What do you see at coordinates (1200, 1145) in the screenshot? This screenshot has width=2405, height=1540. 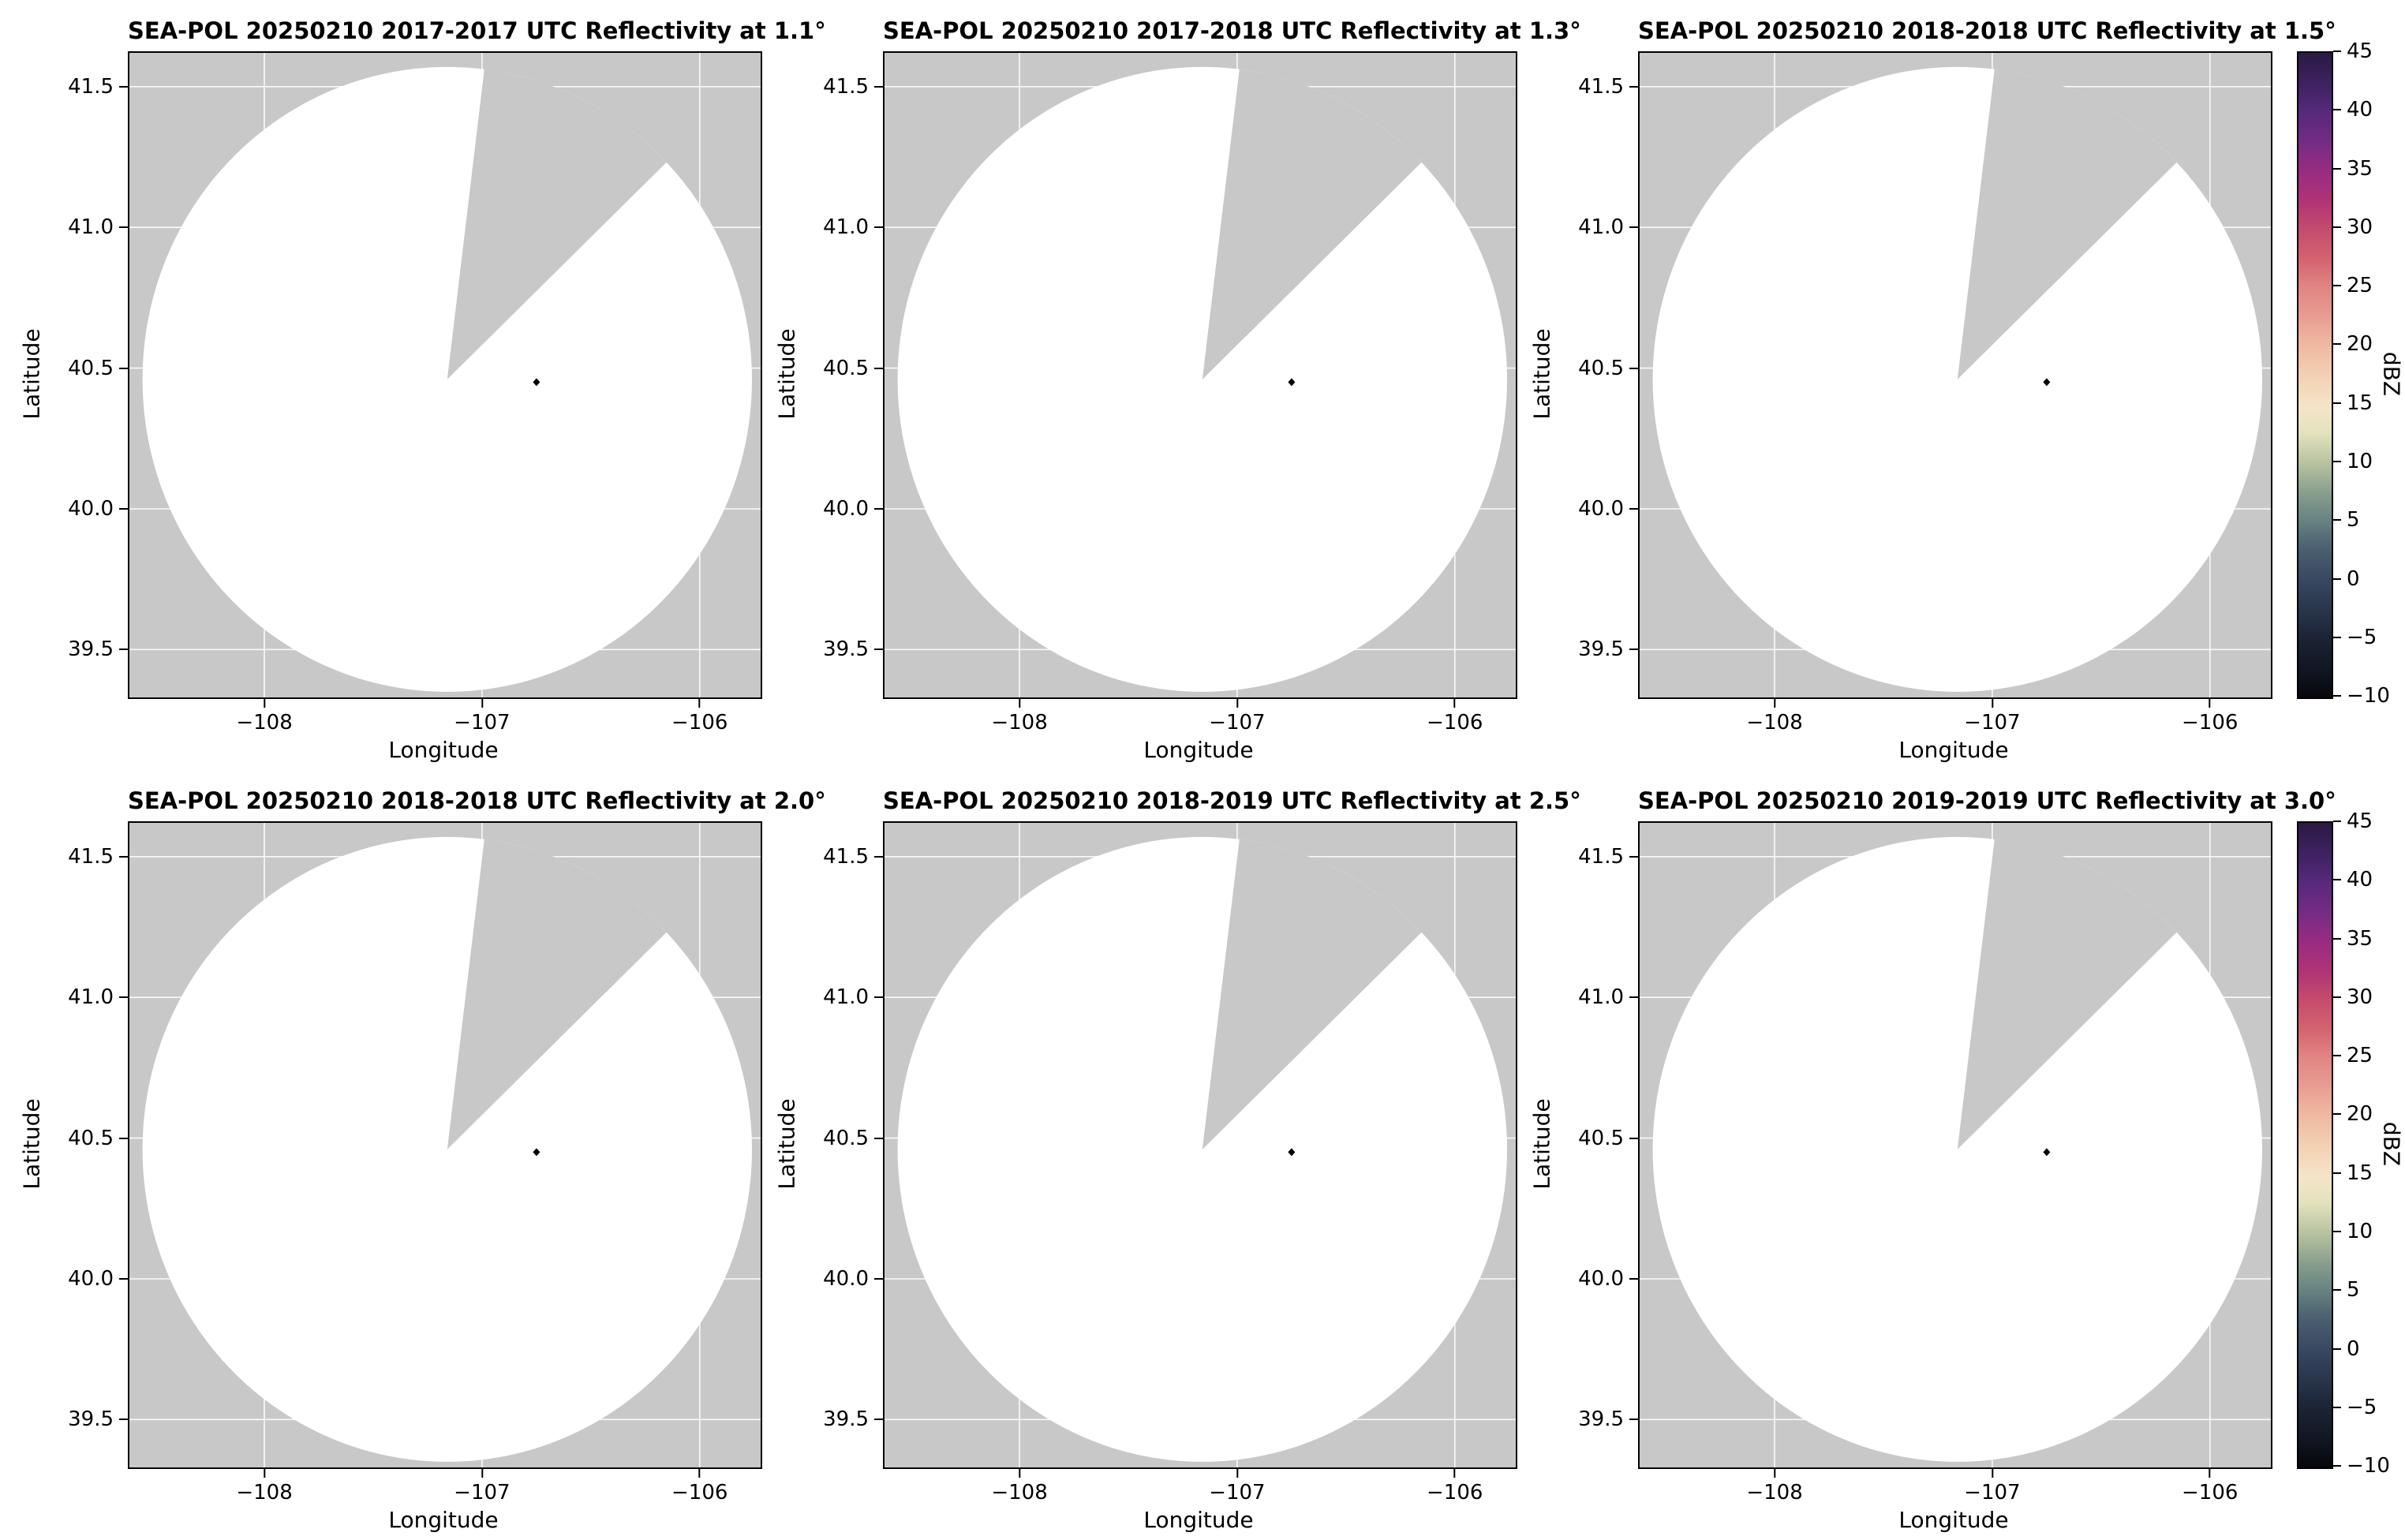 I see `radar-ppi` at bounding box center [1200, 1145].